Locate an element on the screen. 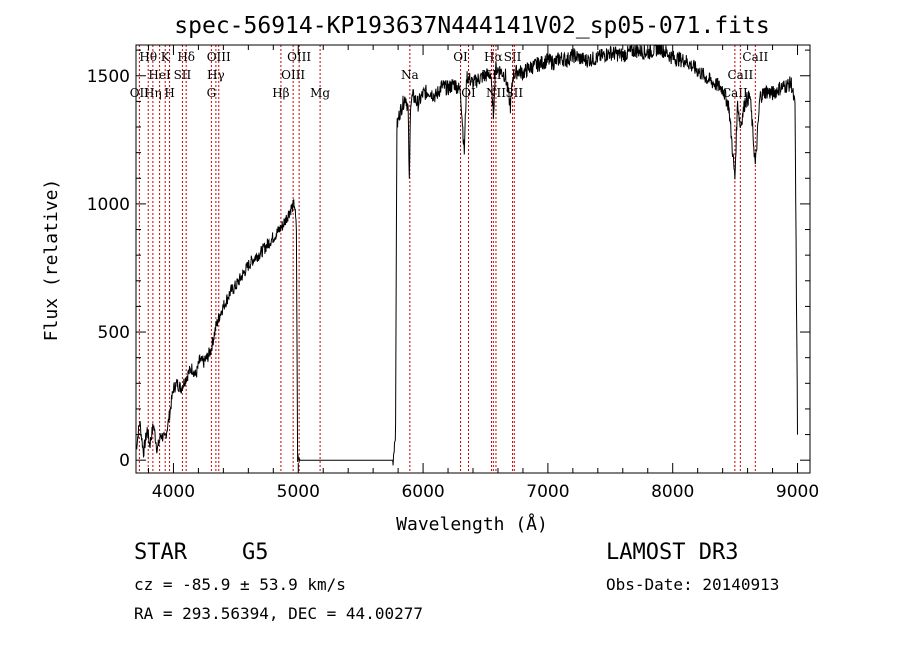  line-label: Hη is located at coordinates (153, 93).